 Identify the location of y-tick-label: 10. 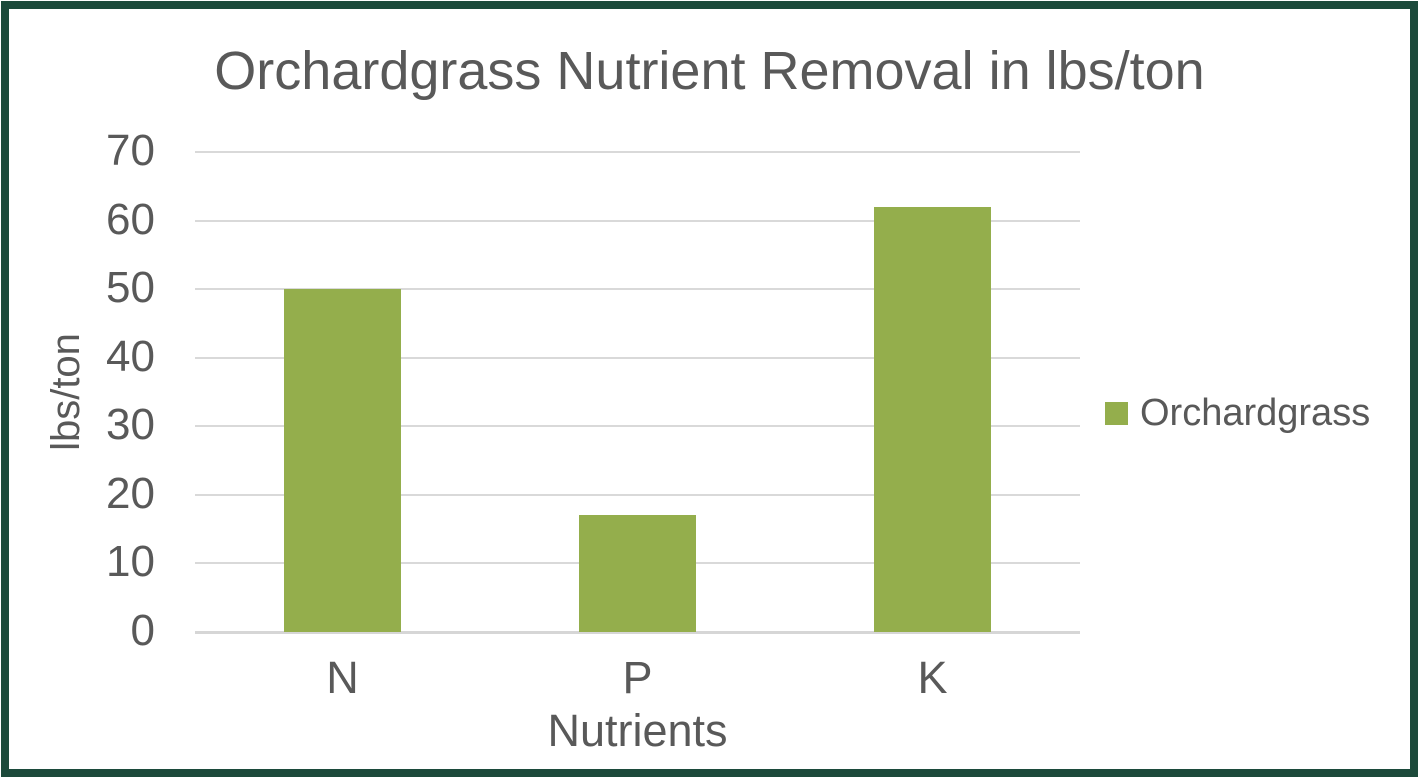
(130, 562).